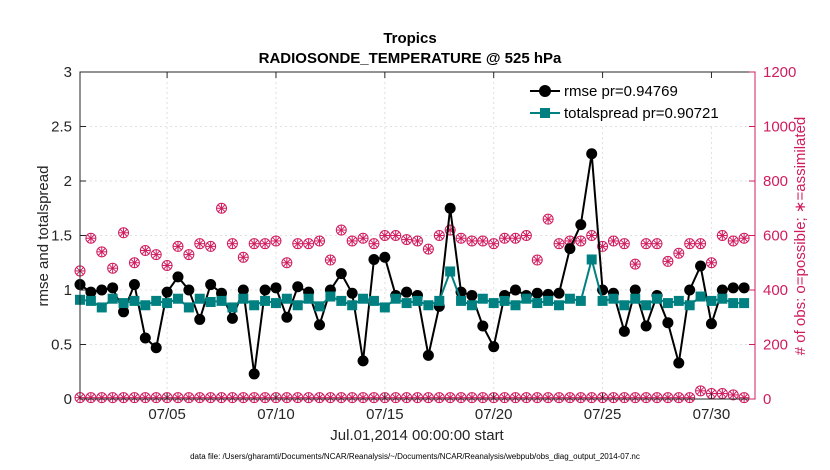  I want to click on y-tick-label: 1.5, so click(61, 236).